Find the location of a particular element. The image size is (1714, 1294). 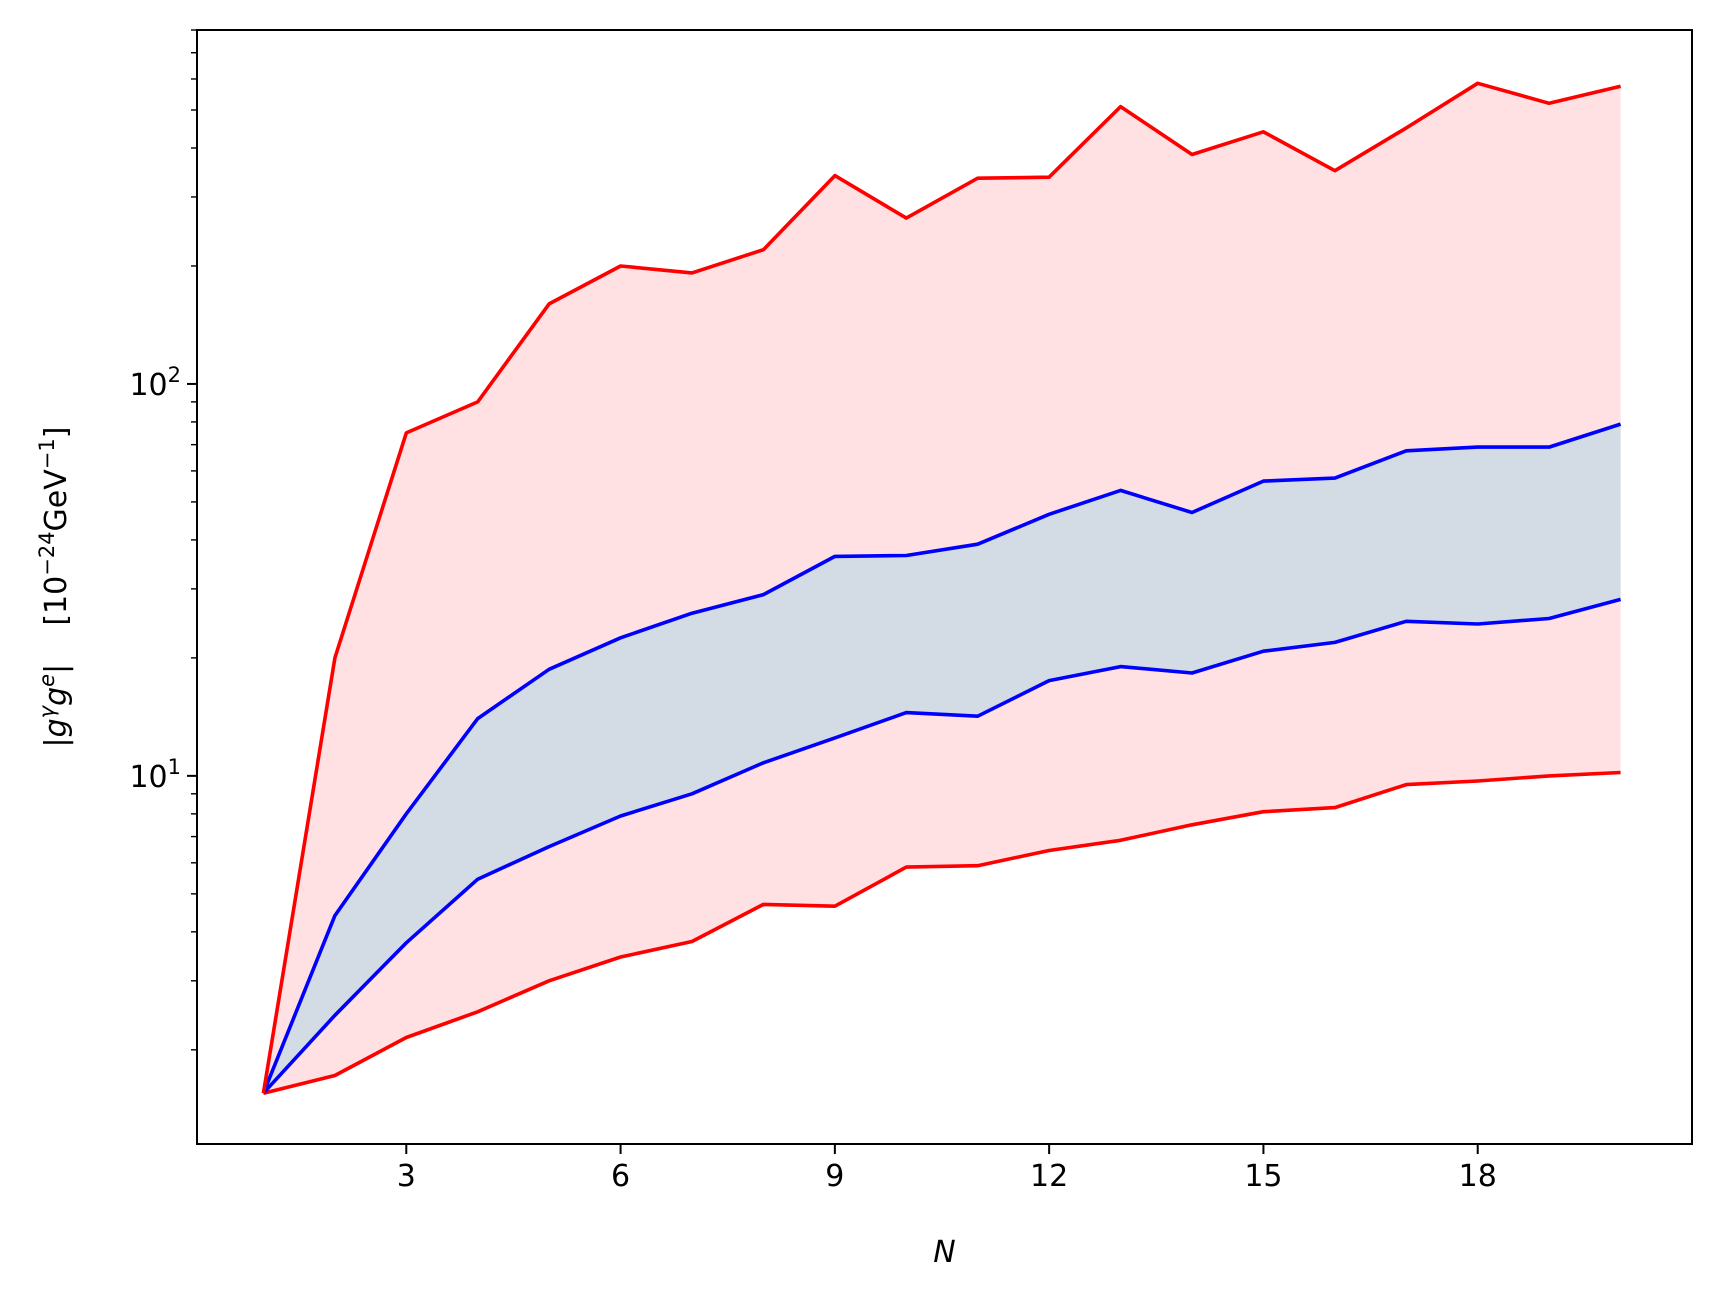

y-axis-title: |gγge| [10−24GeV−1] is located at coordinates (54, 587).